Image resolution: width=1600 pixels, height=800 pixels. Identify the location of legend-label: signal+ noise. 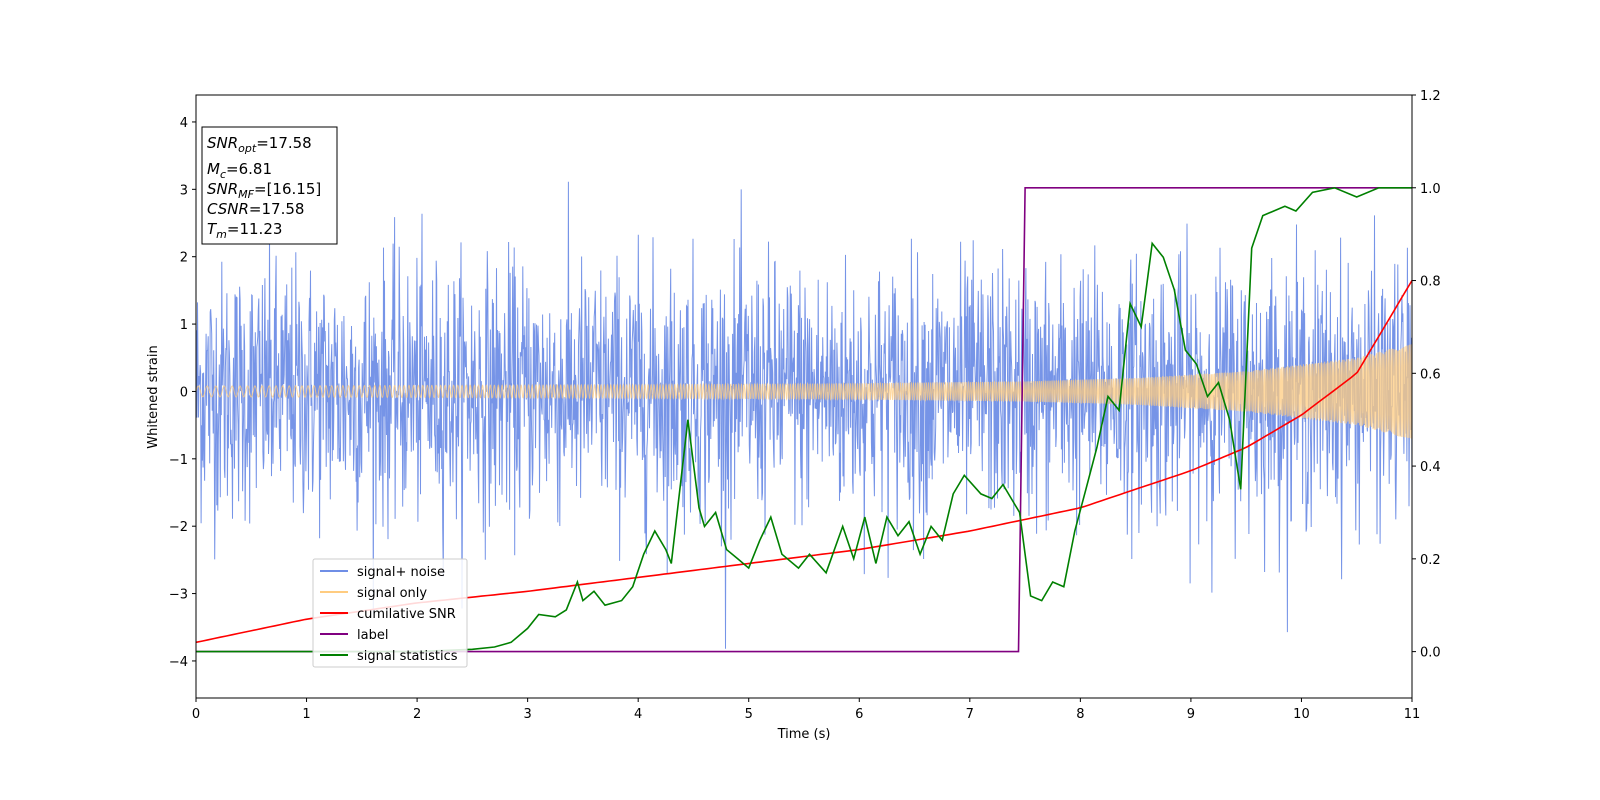
(401, 572).